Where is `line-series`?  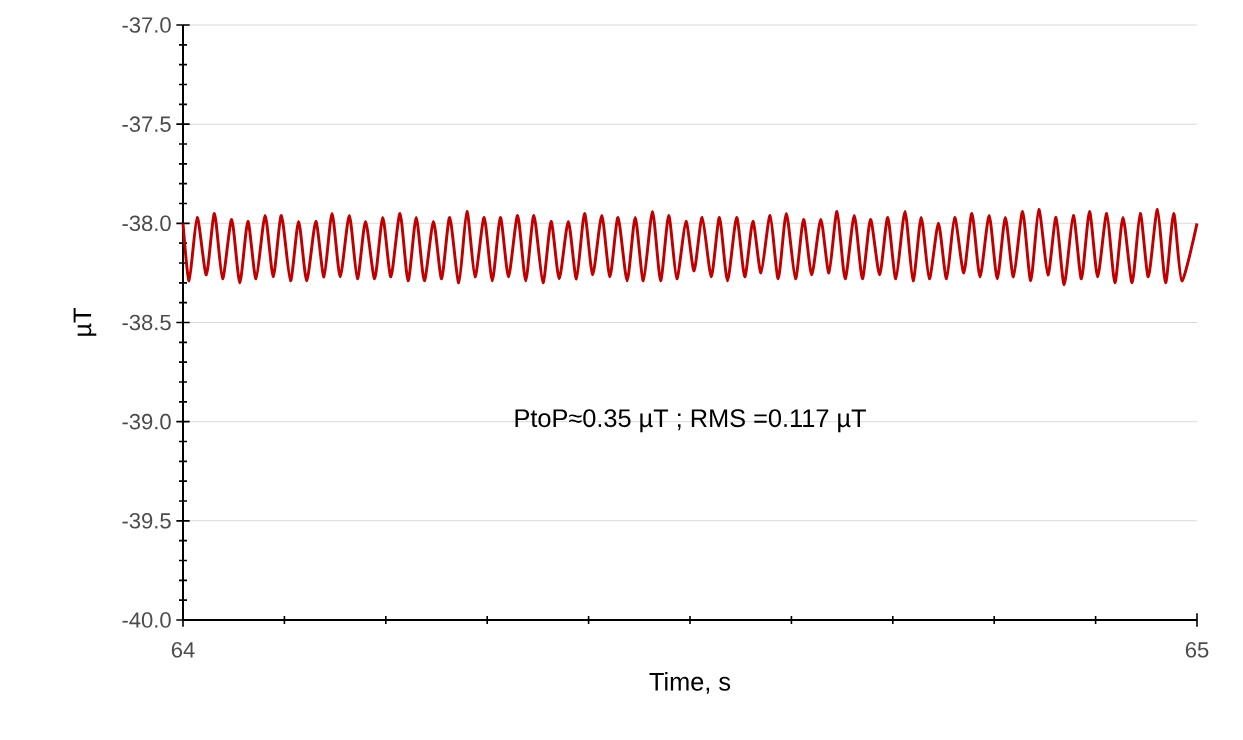
line-series is located at coordinates (690, 247).